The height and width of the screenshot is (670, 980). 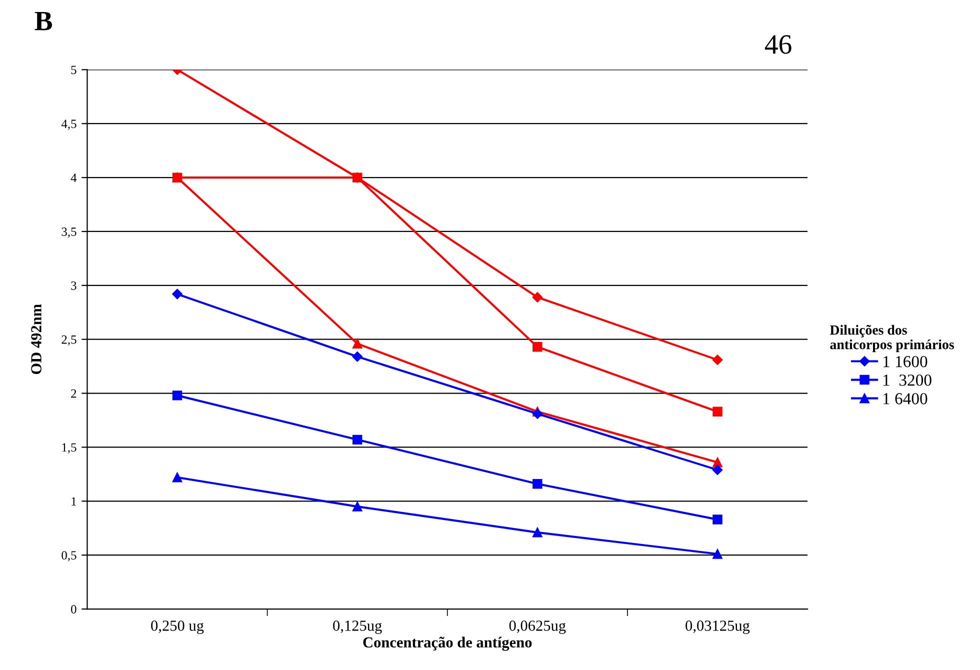 I want to click on legend-label: 1 3200, so click(x=907, y=380).